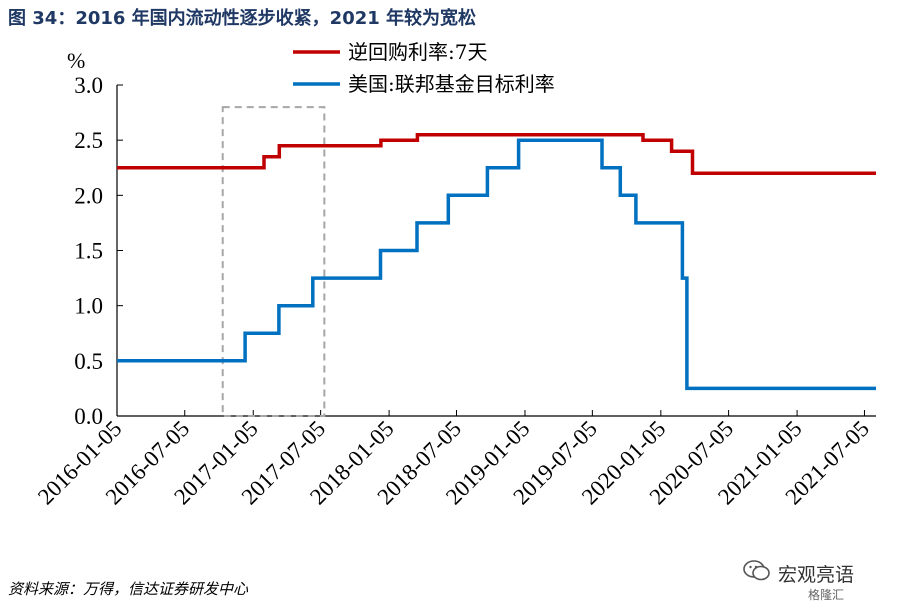 Image resolution: width=898 pixels, height=609 pixels. I want to click on y-tick-label: 3.0, so click(88, 85).